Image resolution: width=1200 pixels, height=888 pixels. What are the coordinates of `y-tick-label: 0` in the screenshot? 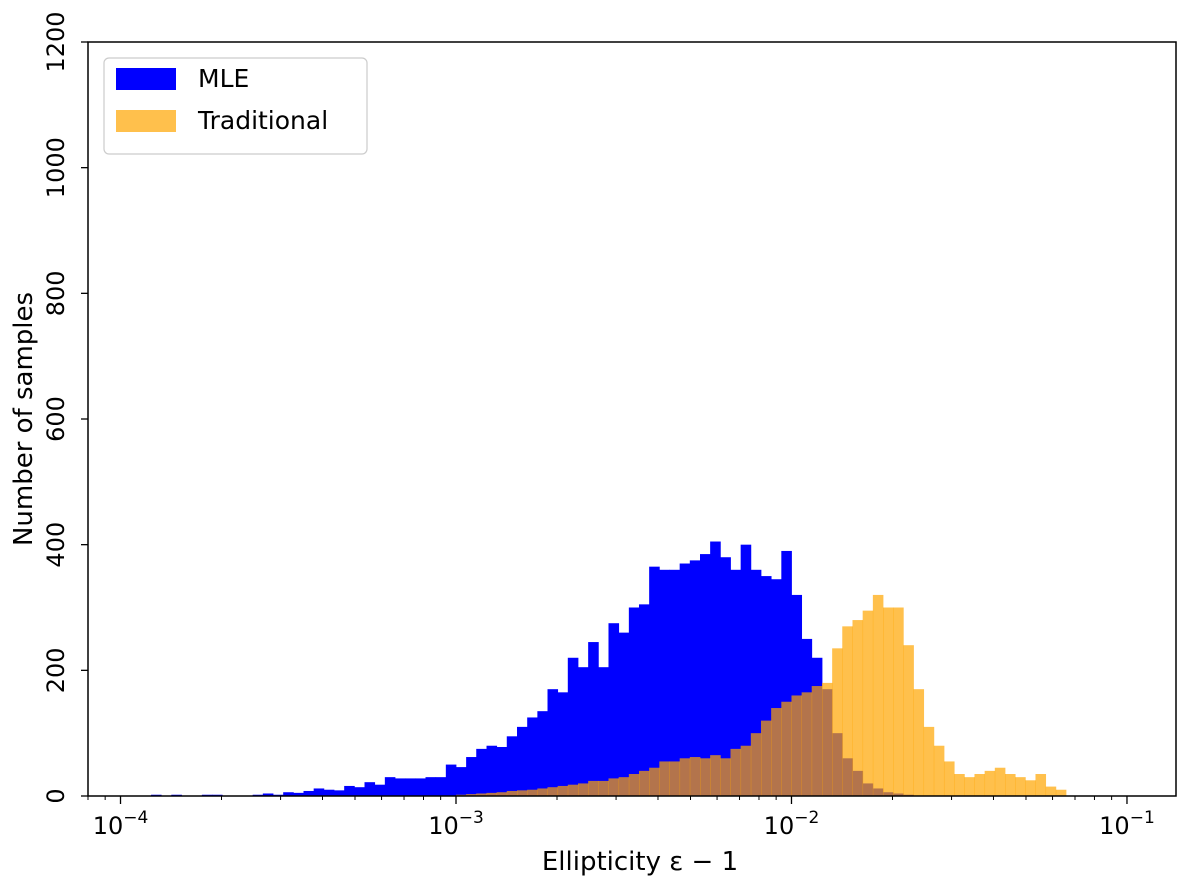 It's located at (56, 795).